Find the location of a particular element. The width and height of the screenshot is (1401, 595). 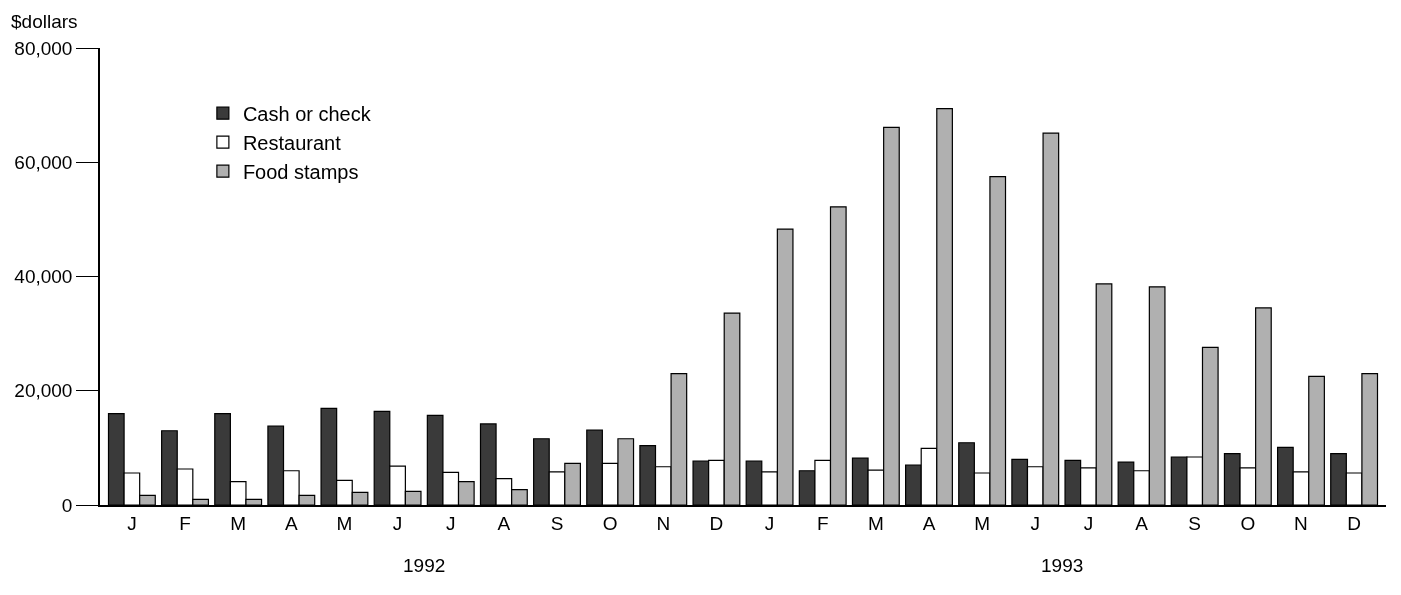

y-tick-label: 80,000 is located at coordinates (43, 48).